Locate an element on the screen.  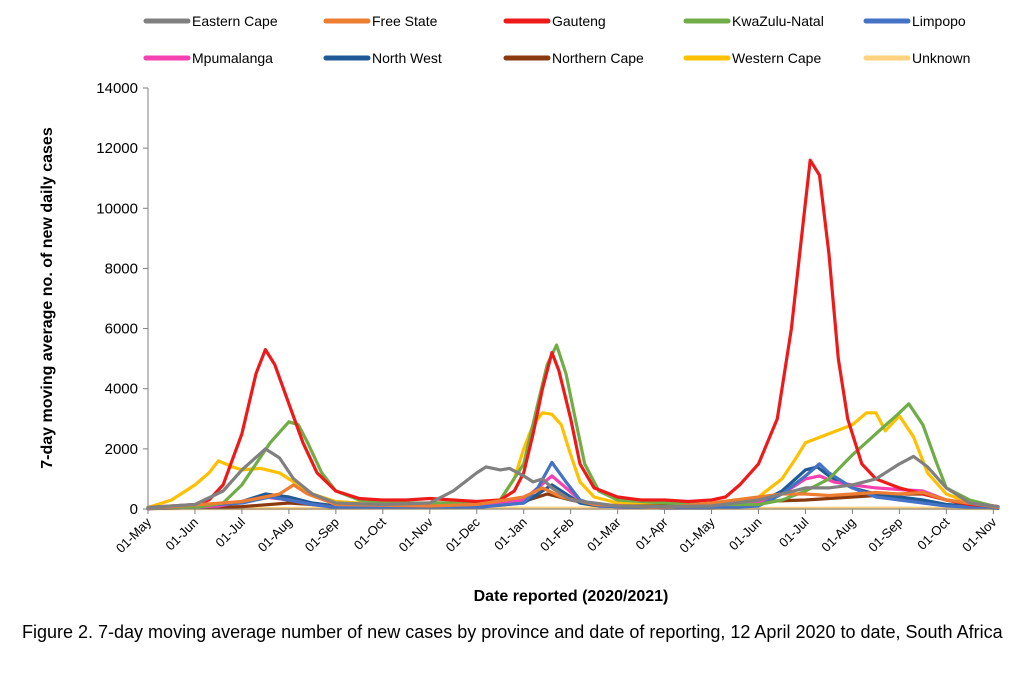
y-tick-label: 12000 is located at coordinates (117, 148).